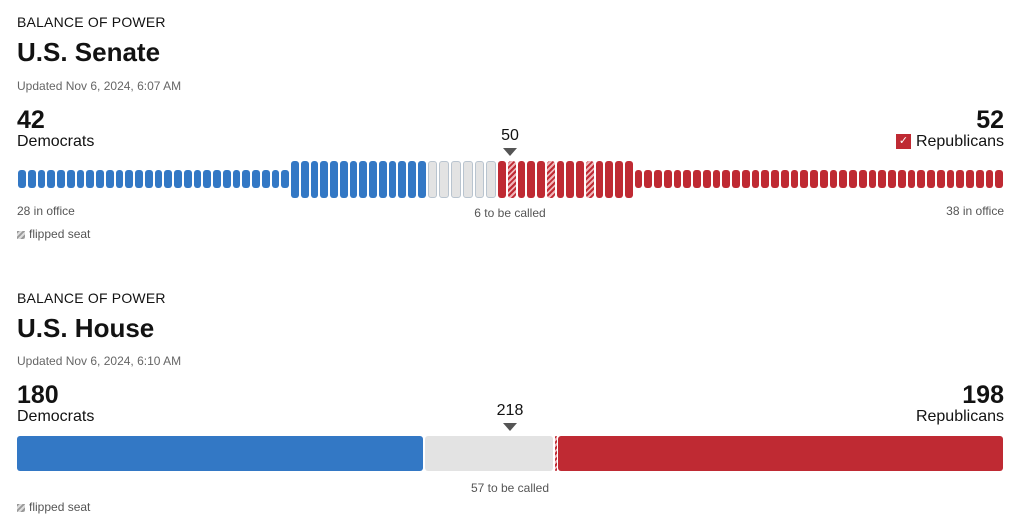 The width and height of the screenshot is (1024, 514). I want to click on senate-rep-in-office: 38 in office, so click(975, 211).